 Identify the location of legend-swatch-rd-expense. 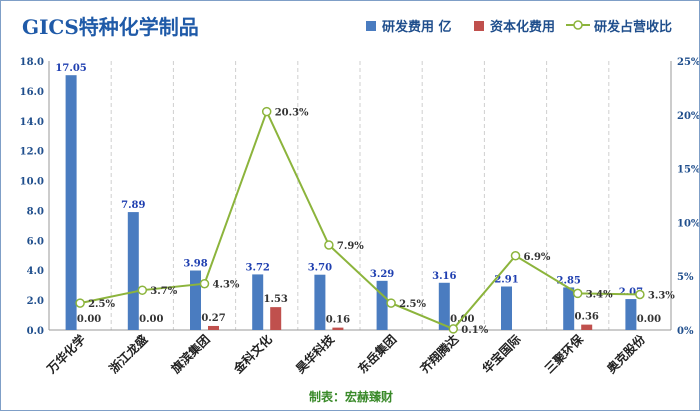
(371, 26).